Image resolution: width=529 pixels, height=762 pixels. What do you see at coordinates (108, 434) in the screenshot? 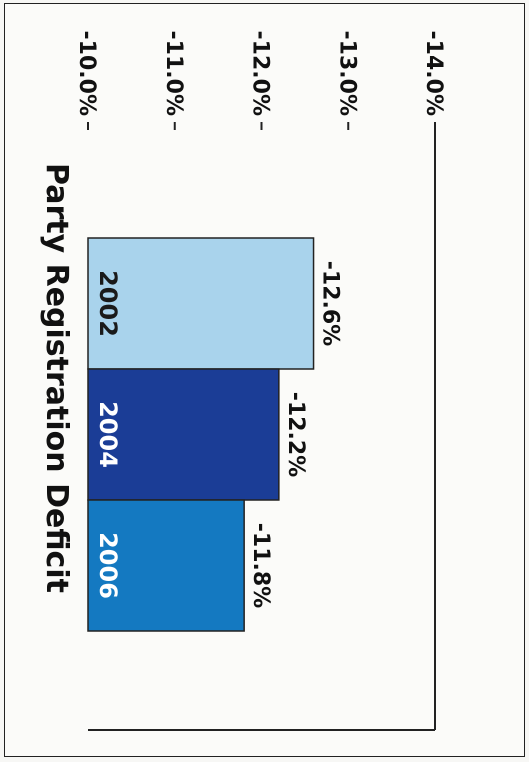
I see `category-label: 2004` at bounding box center [108, 434].